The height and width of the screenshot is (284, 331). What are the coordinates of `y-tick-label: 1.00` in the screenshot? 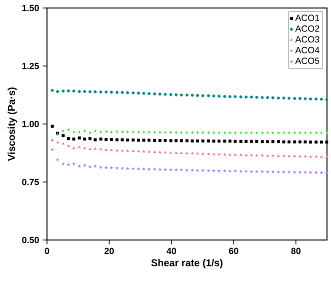 It's located at (30, 124).